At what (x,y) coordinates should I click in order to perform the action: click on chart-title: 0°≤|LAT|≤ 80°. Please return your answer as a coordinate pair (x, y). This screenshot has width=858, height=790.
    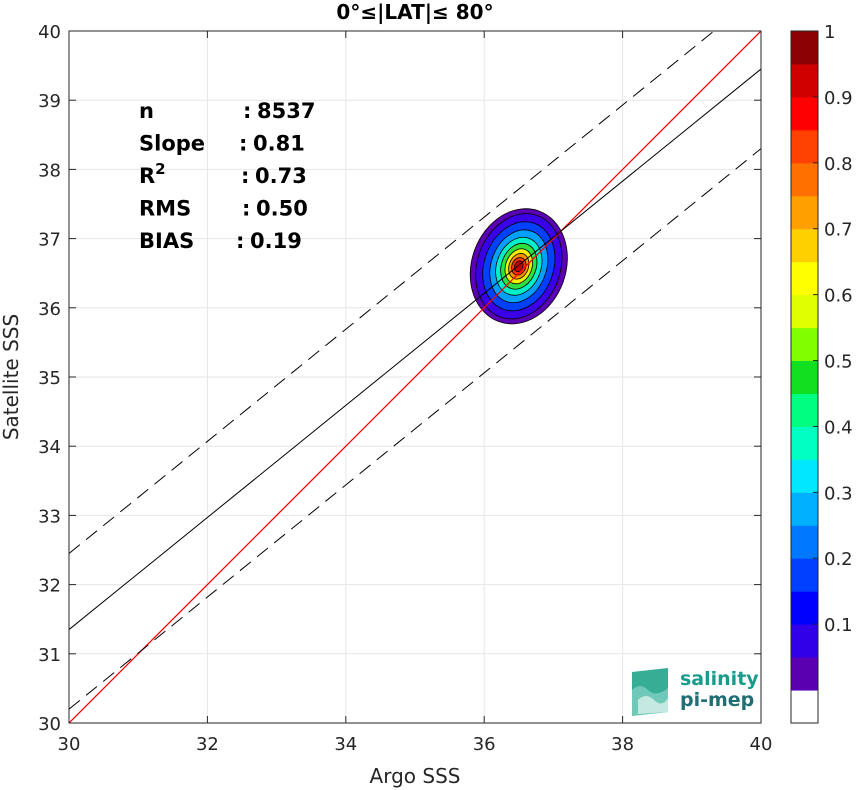
    Looking at the image, I should click on (414, 12).